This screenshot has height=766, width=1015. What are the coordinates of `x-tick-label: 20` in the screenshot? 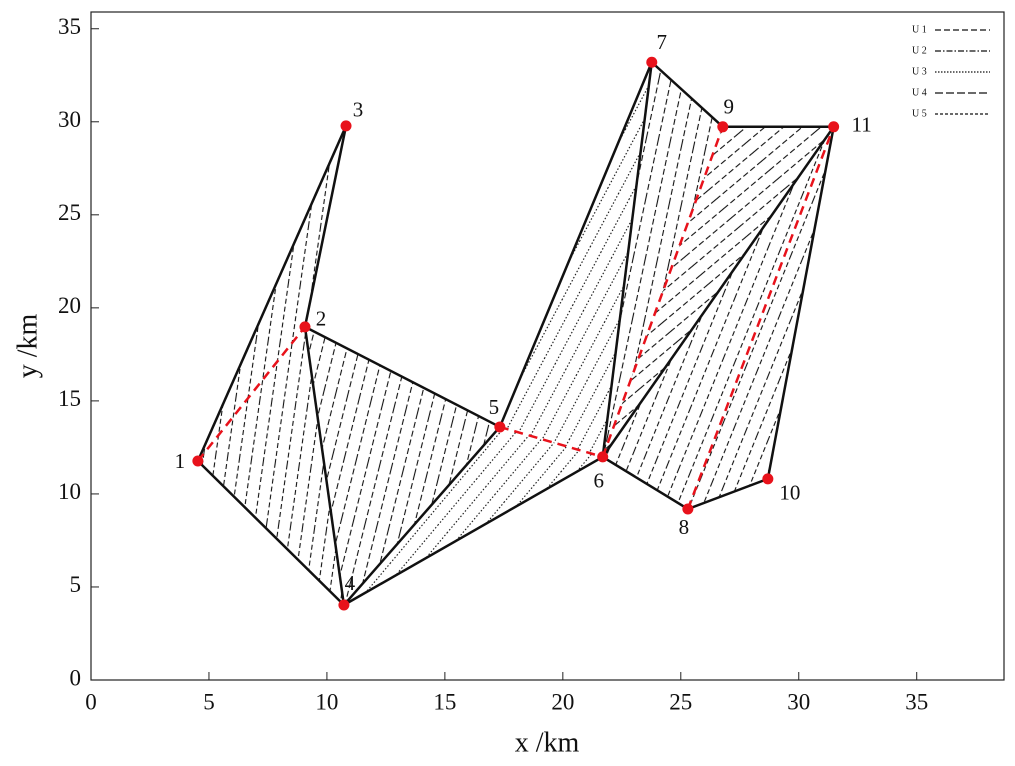 It's located at (562, 701).